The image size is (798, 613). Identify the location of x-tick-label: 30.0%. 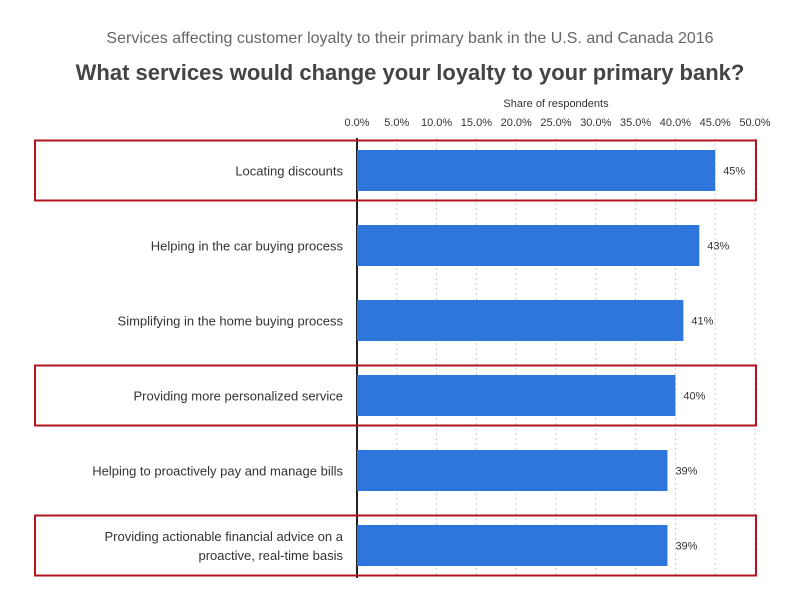
(595, 123).